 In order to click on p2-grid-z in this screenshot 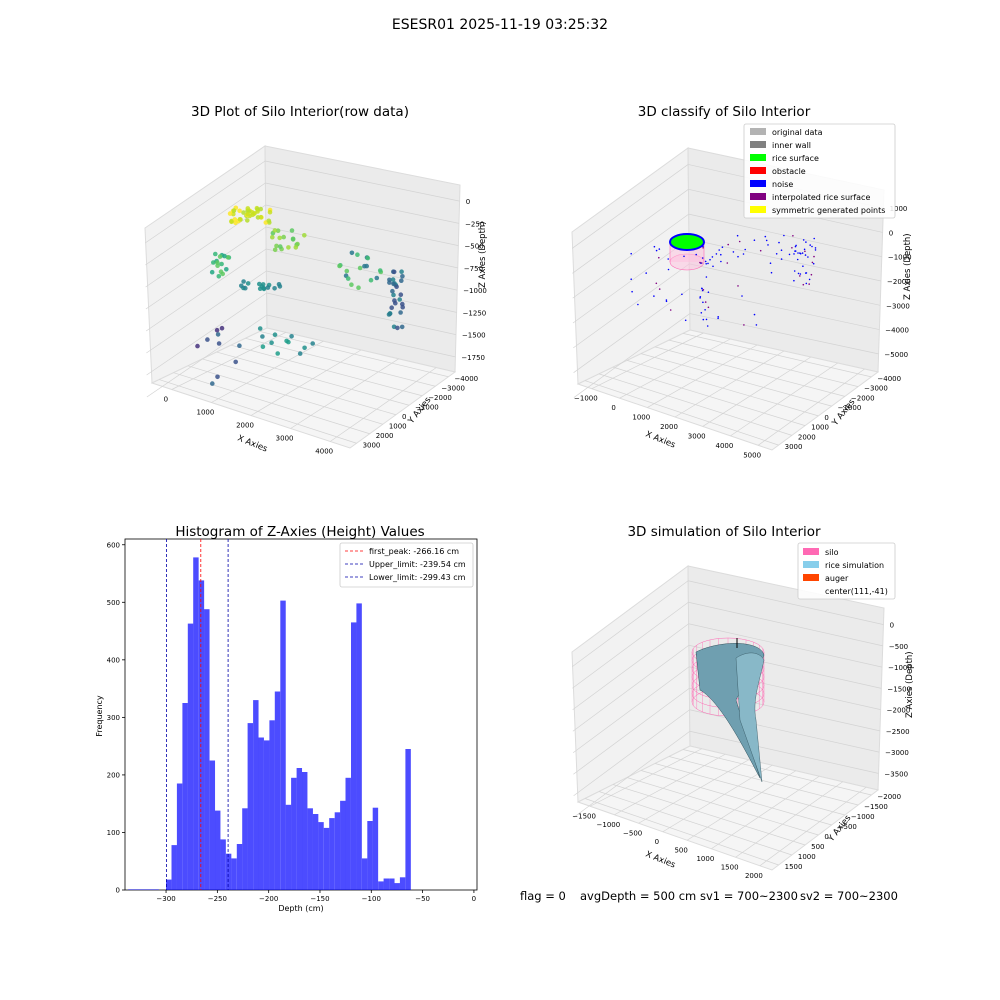, I will do `click(785, 235)`.